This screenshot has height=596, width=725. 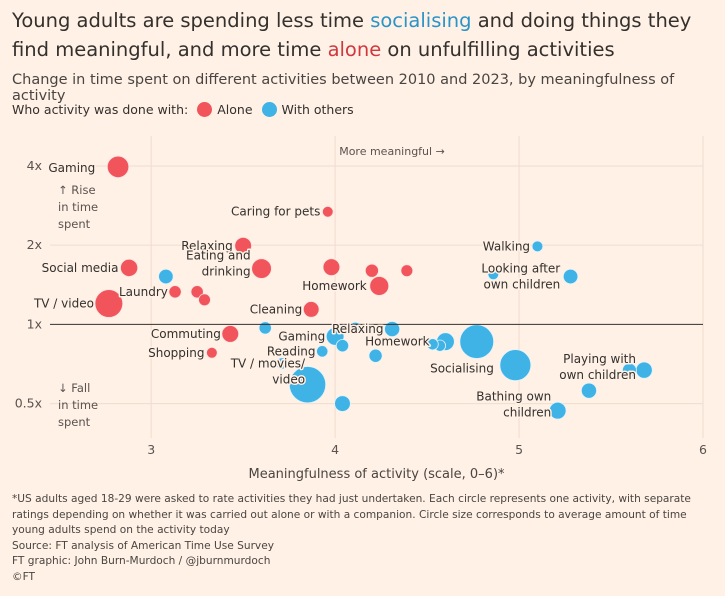 I want to click on more-meaningful-annotation: More meaningful →, so click(x=392, y=151).